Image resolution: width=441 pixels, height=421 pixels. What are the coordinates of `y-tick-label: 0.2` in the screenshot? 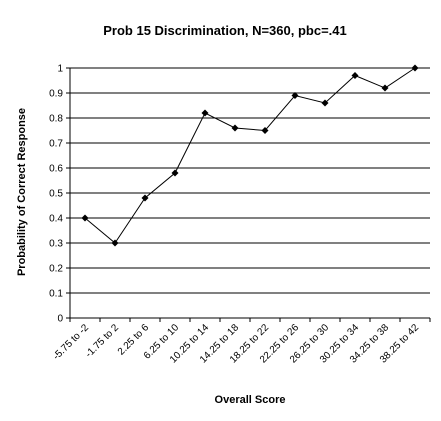 It's located at (56, 269).